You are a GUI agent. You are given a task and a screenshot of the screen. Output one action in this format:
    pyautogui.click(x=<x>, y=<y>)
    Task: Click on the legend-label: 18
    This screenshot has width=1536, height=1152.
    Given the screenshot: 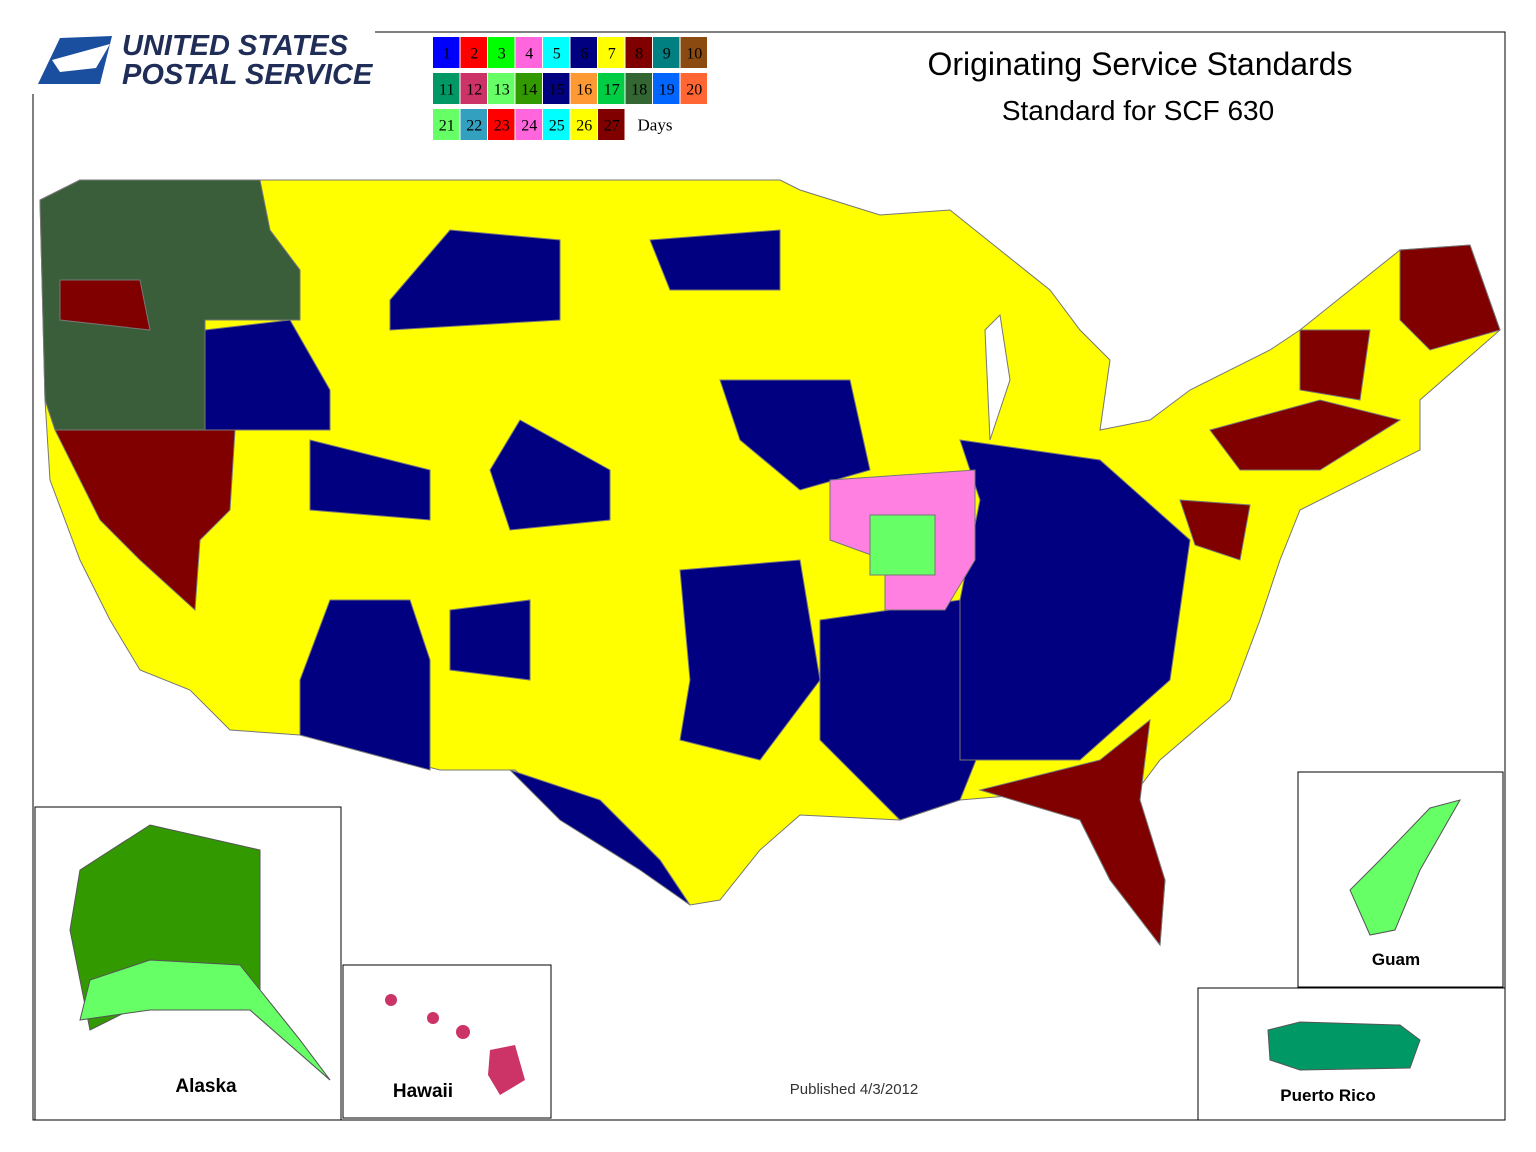 What is the action you would take?
    pyautogui.click(x=639, y=90)
    